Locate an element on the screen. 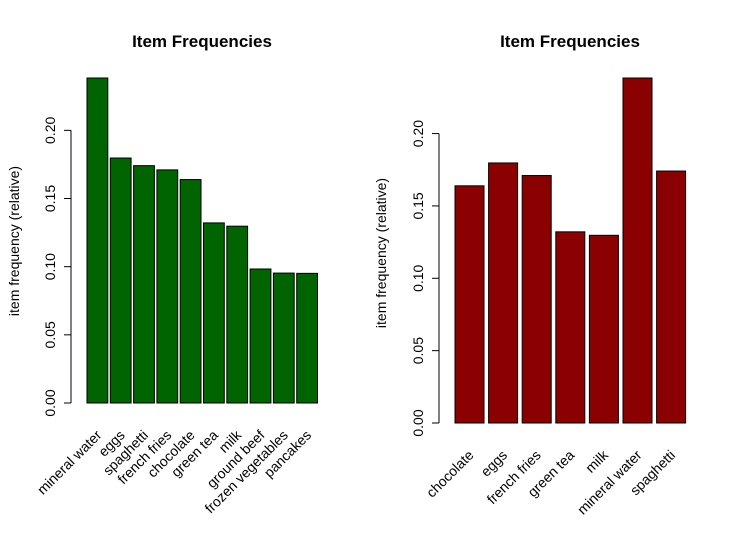 Image resolution: width=735 pixels, height=541 pixels. right-chart-y-axis-label: item frequency (relative) is located at coordinates (381, 253).